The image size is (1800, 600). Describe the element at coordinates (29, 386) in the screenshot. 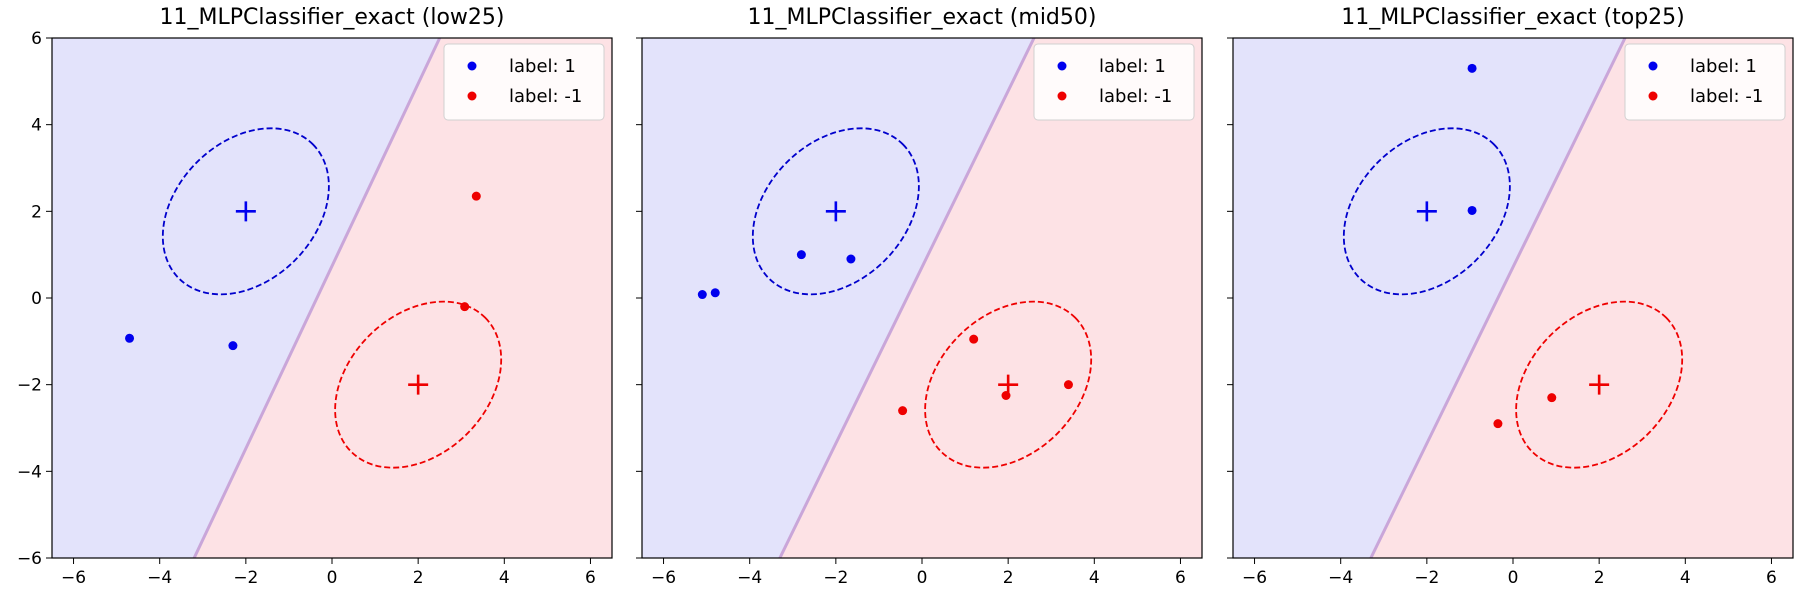

I see `y-tick-label: −2` at that location.